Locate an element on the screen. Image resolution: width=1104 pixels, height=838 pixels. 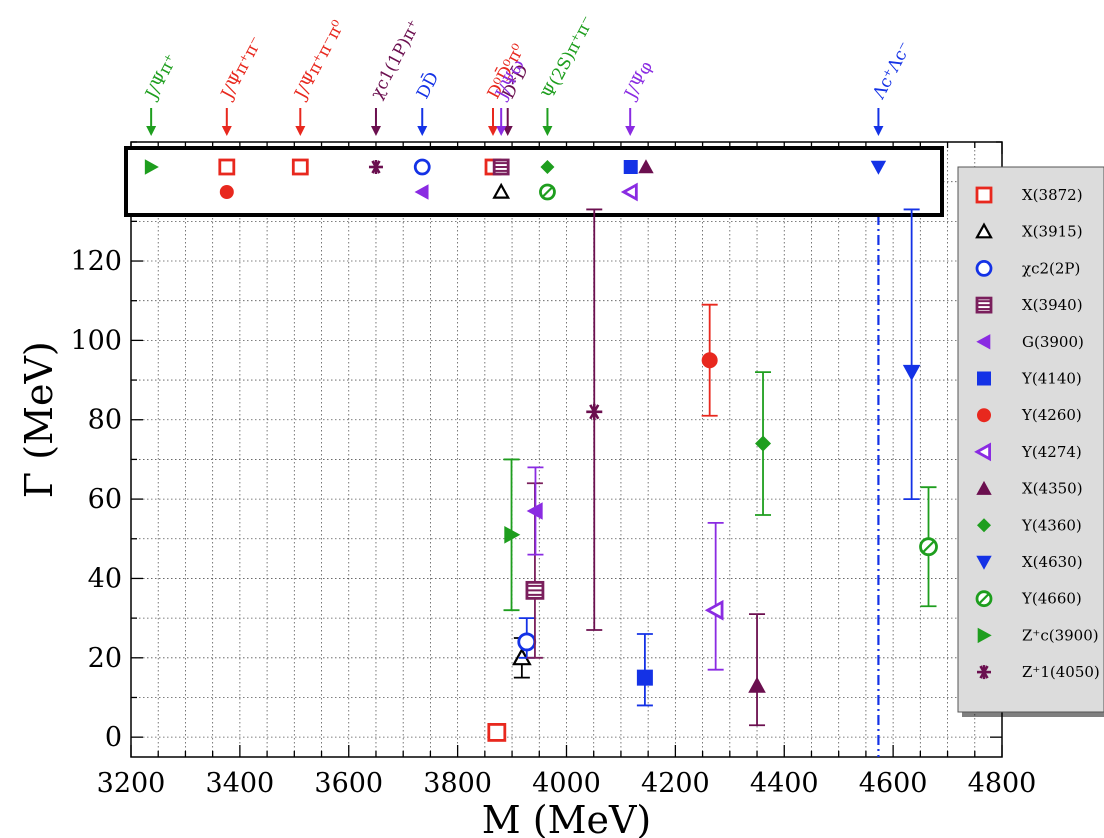
legend-label: Y(4360) is located at coordinates (1051, 525).